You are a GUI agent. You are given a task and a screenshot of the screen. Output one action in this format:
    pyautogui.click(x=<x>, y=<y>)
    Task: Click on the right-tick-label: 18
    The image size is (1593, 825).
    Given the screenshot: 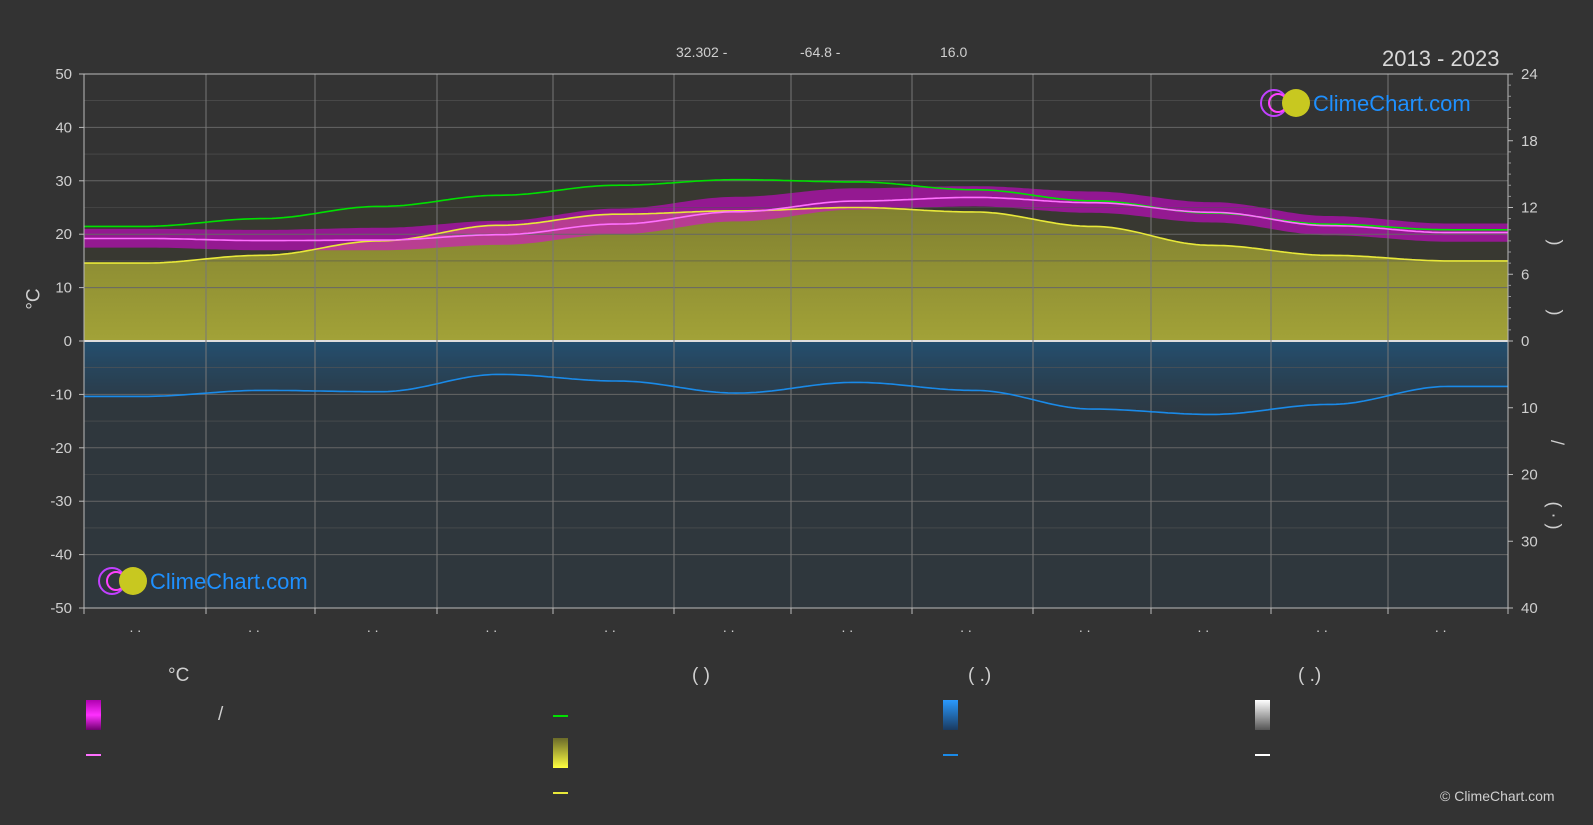 What is the action you would take?
    pyautogui.click(x=1529, y=141)
    